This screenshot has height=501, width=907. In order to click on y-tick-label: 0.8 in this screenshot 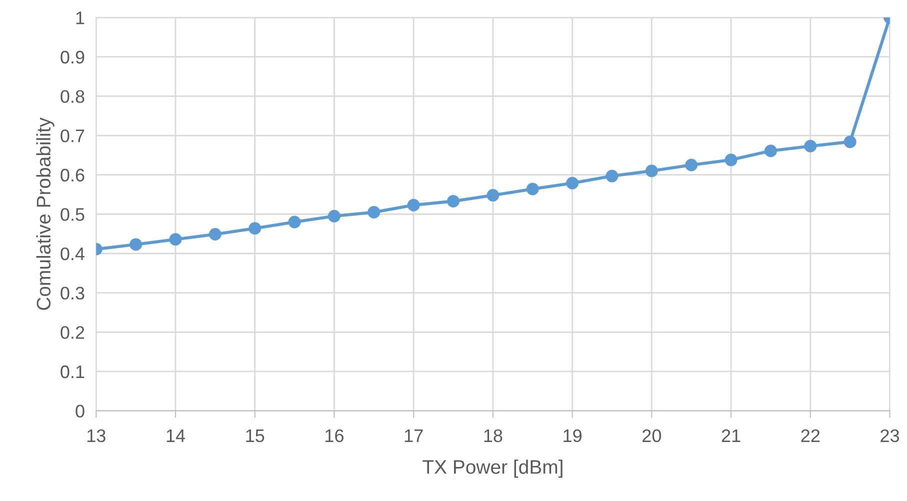, I will do `click(72, 96)`.